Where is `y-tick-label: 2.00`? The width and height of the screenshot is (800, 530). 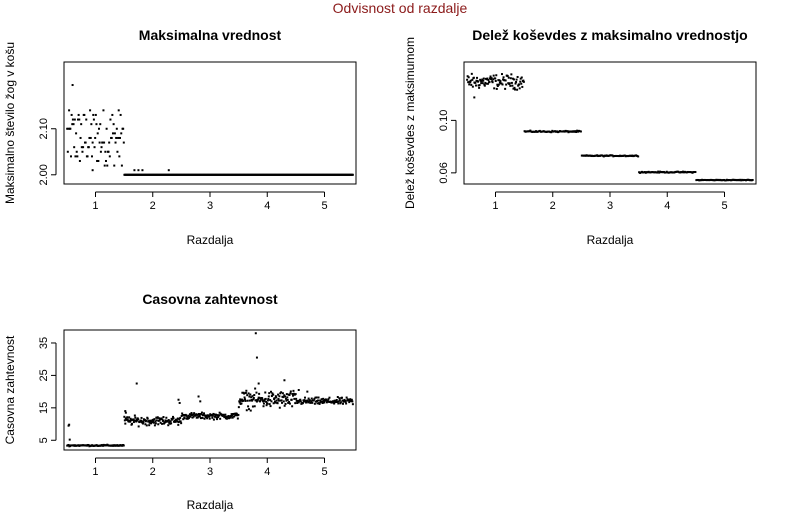 y-tick-label: 2.00 is located at coordinates (44, 174).